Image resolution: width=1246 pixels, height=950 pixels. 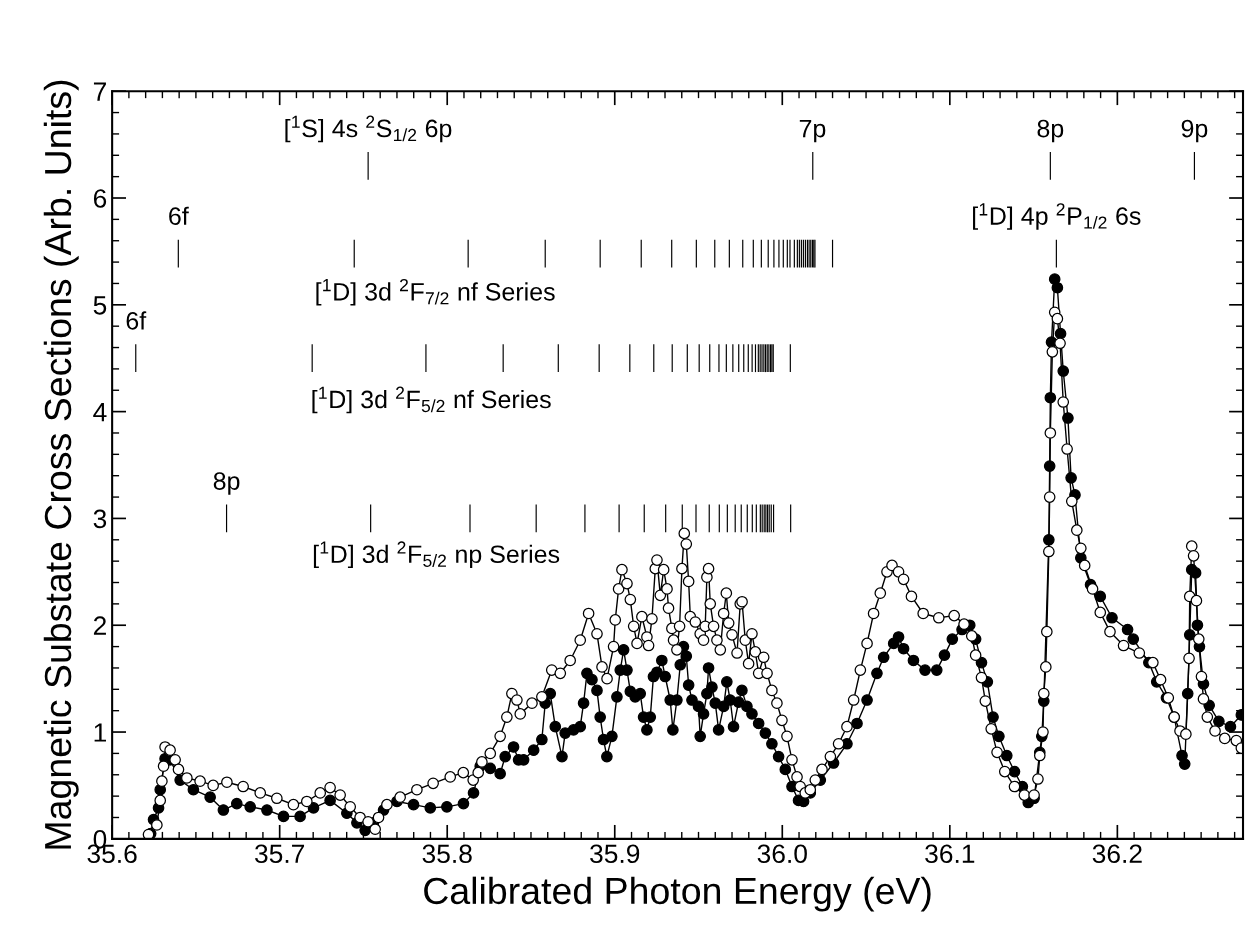 What do you see at coordinates (812, 131) in the screenshot?
I see `annotation: 7p` at bounding box center [812, 131].